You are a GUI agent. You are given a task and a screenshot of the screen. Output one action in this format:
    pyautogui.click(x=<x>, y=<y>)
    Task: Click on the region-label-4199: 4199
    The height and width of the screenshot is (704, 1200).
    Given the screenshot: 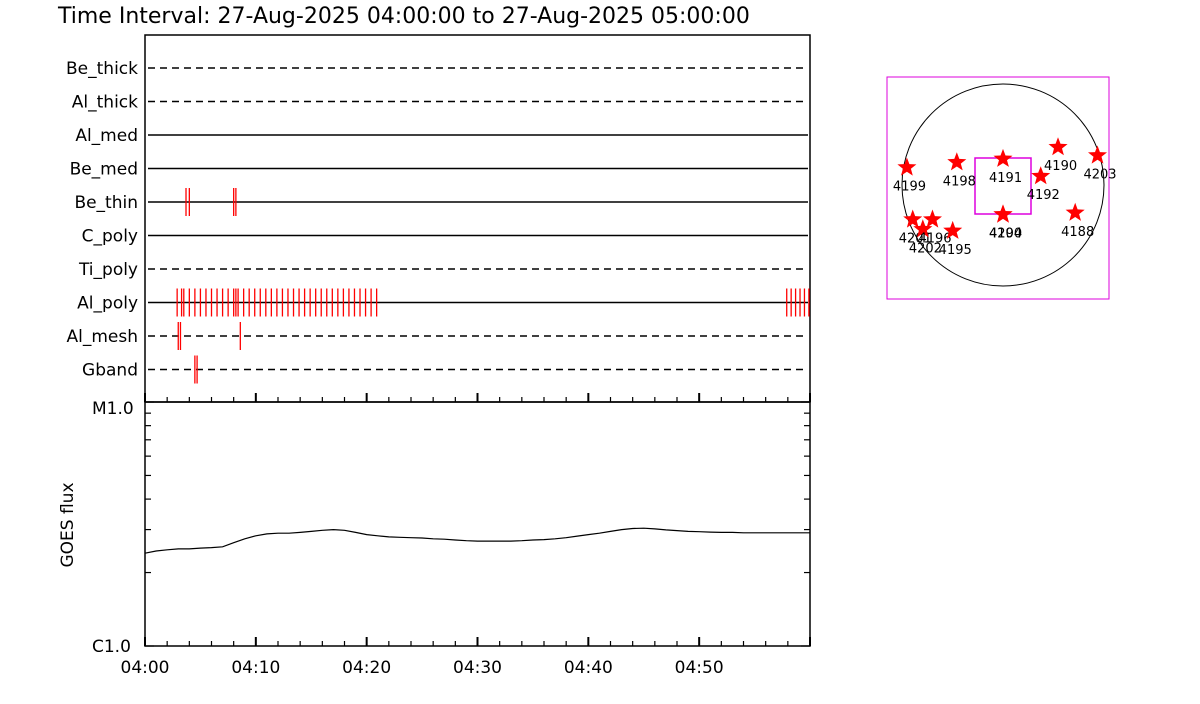 What is the action you would take?
    pyautogui.click(x=909, y=186)
    